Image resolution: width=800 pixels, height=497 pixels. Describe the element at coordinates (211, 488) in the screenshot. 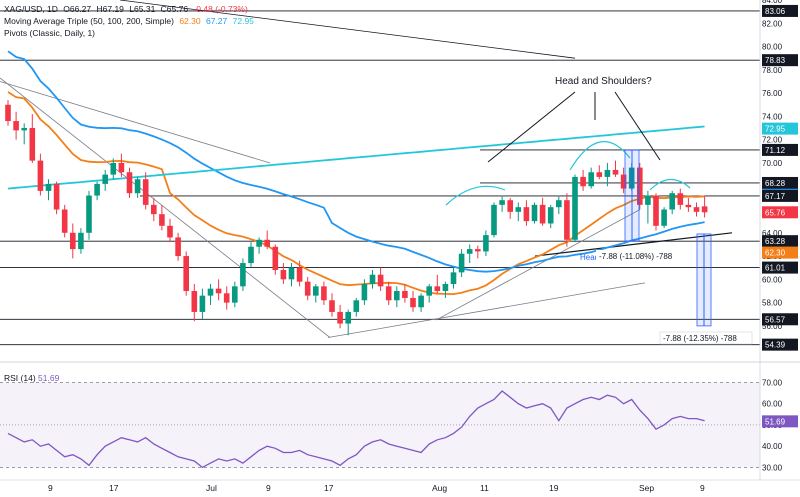

I see `x-axis-tick: Jul` at that location.